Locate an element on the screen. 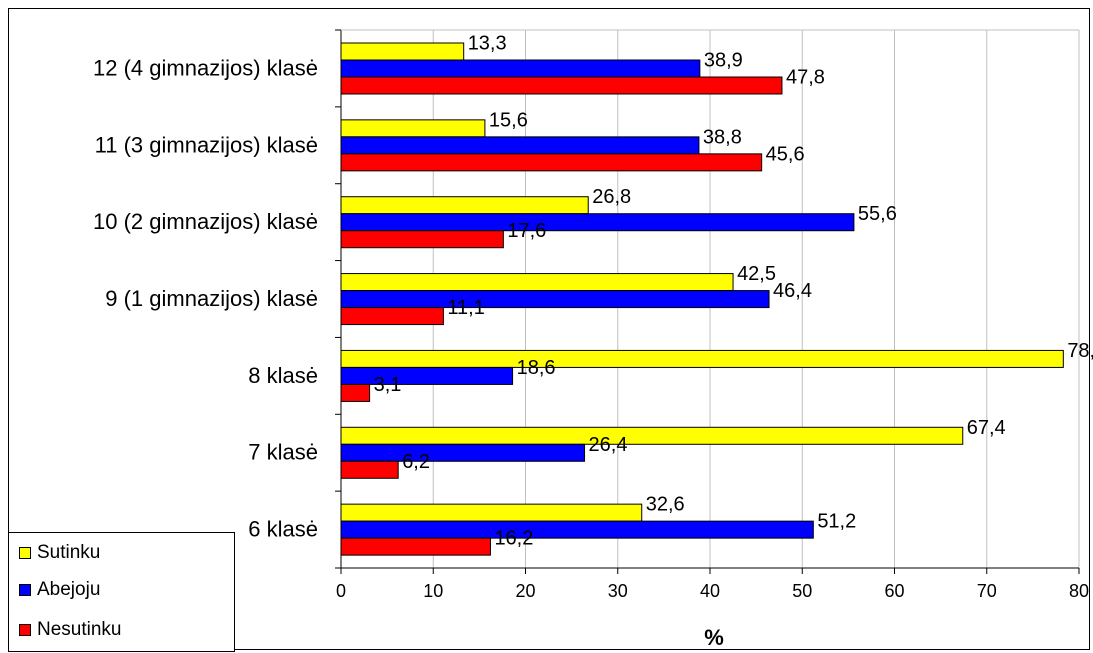 The height and width of the screenshot is (653, 1093). value-label-abejoju-0: 38,9 is located at coordinates (723, 61).